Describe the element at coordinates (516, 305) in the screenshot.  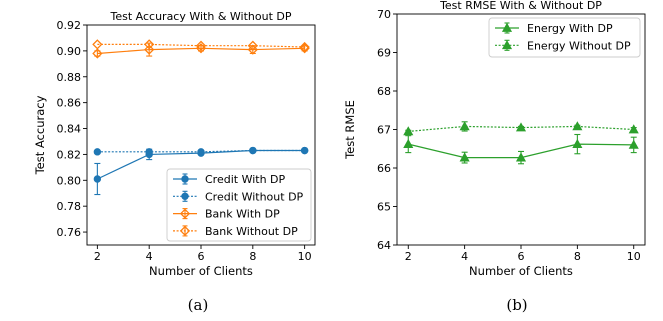
I see `caption-b: (b)` at that location.